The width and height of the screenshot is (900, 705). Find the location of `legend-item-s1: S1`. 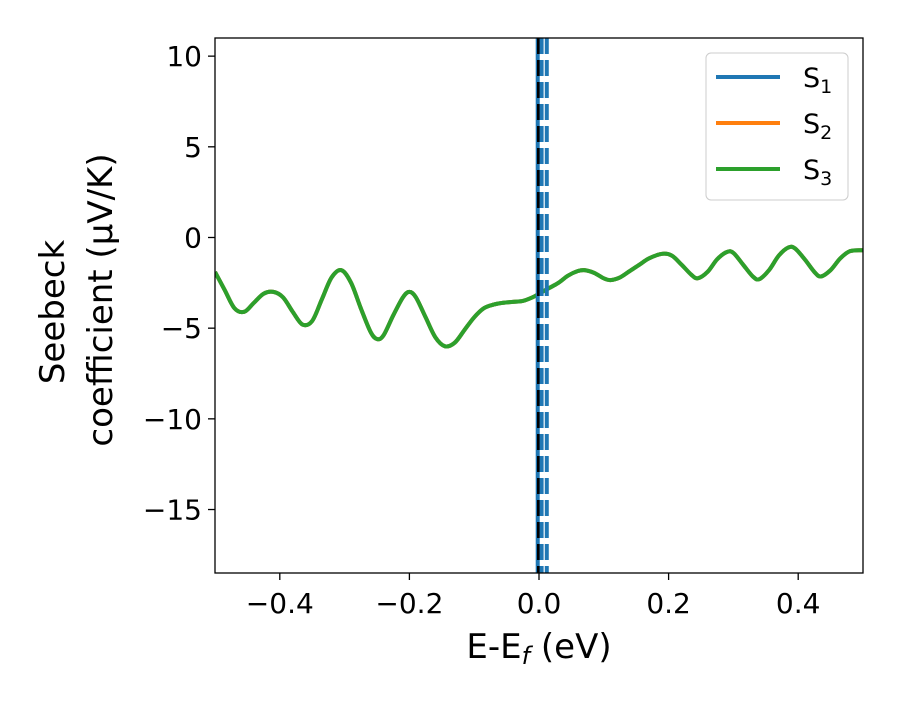

legend-item-s1: S1 is located at coordinates (774, 80).